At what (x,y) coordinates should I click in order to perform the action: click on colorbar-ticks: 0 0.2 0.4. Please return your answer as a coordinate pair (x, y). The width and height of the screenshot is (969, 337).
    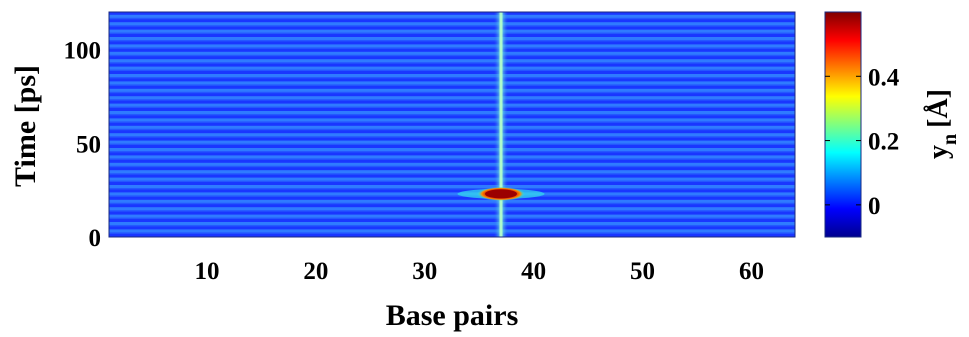
    Looking at the image, I should click on (862, 142).